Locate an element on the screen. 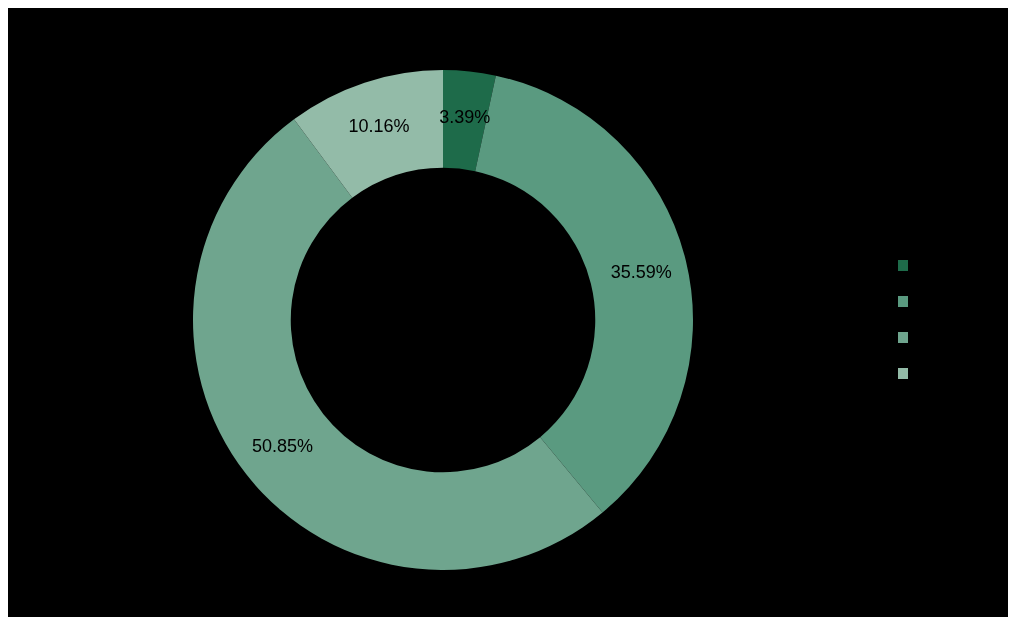 This screenshot has width=1015, height=625. data-label: 10.16% is located at coordinates (379, 126).